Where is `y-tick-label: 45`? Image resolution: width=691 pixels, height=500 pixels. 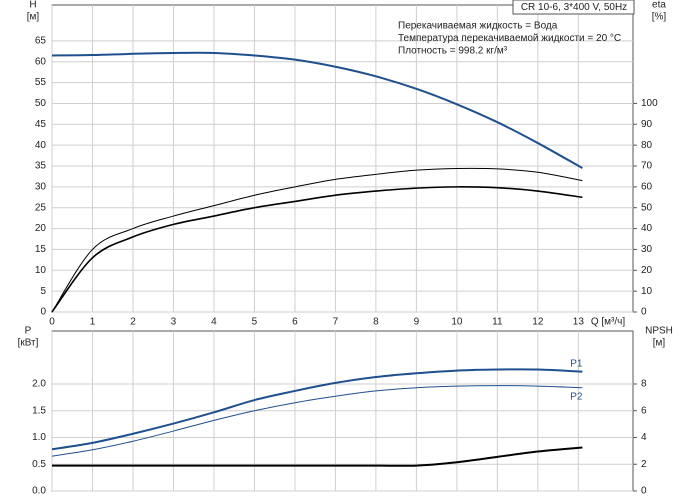 y-tick-label: 45 is located at coordinates (41, 124).